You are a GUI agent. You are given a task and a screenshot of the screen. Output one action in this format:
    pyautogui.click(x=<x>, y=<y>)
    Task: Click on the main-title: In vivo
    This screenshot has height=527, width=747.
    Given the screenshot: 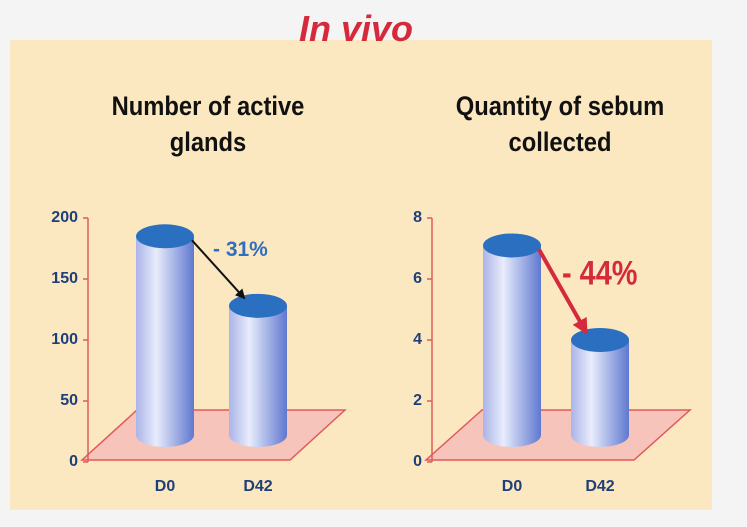 What is the action you would take?
    pyautogui.click(x=356, y=28)
    